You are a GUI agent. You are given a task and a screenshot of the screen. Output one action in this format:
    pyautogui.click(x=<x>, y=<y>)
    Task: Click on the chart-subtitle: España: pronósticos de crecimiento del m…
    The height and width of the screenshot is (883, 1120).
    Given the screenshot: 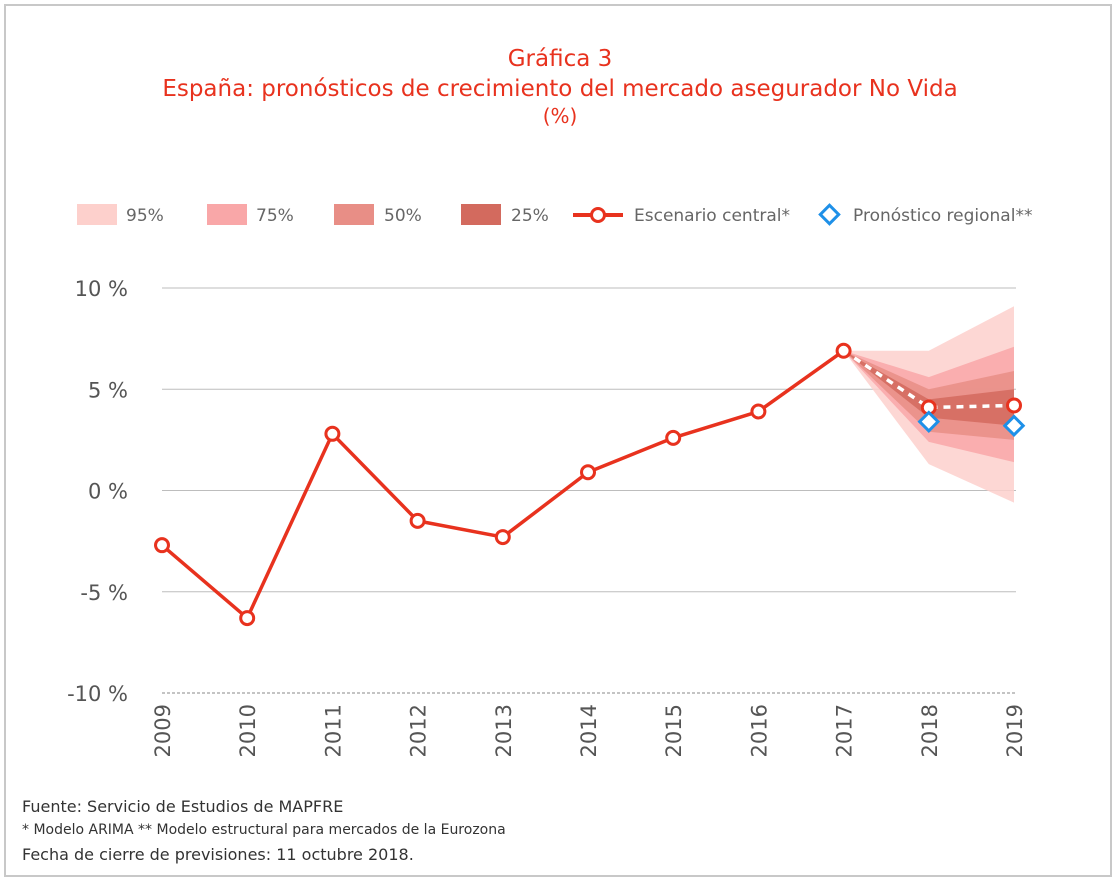 What is the action you would take?
    pyautogui.click(x=560, y=89)
    